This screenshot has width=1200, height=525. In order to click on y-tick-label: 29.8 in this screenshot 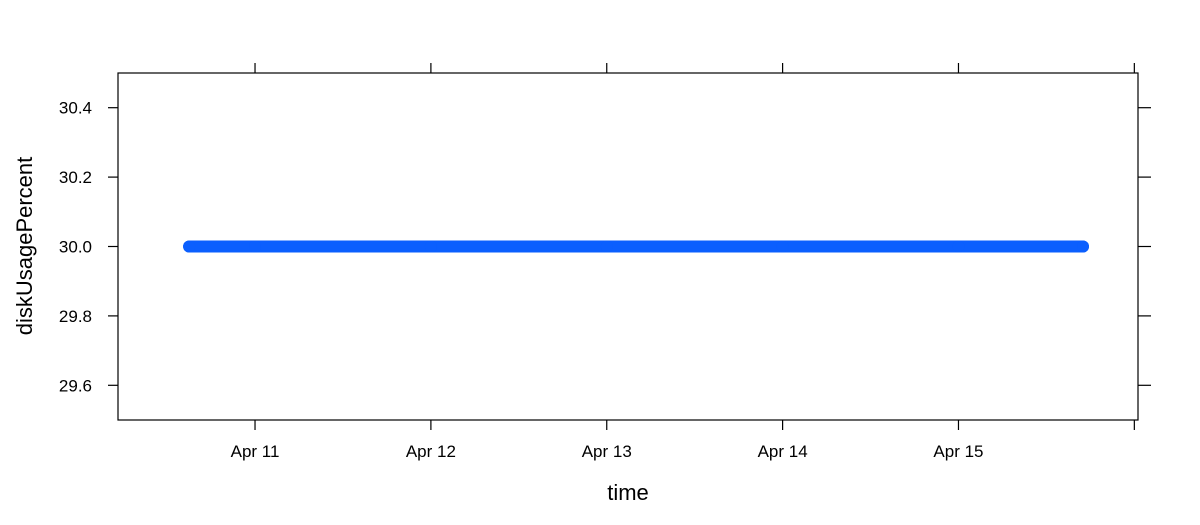, I will do `click(75, 316)`.